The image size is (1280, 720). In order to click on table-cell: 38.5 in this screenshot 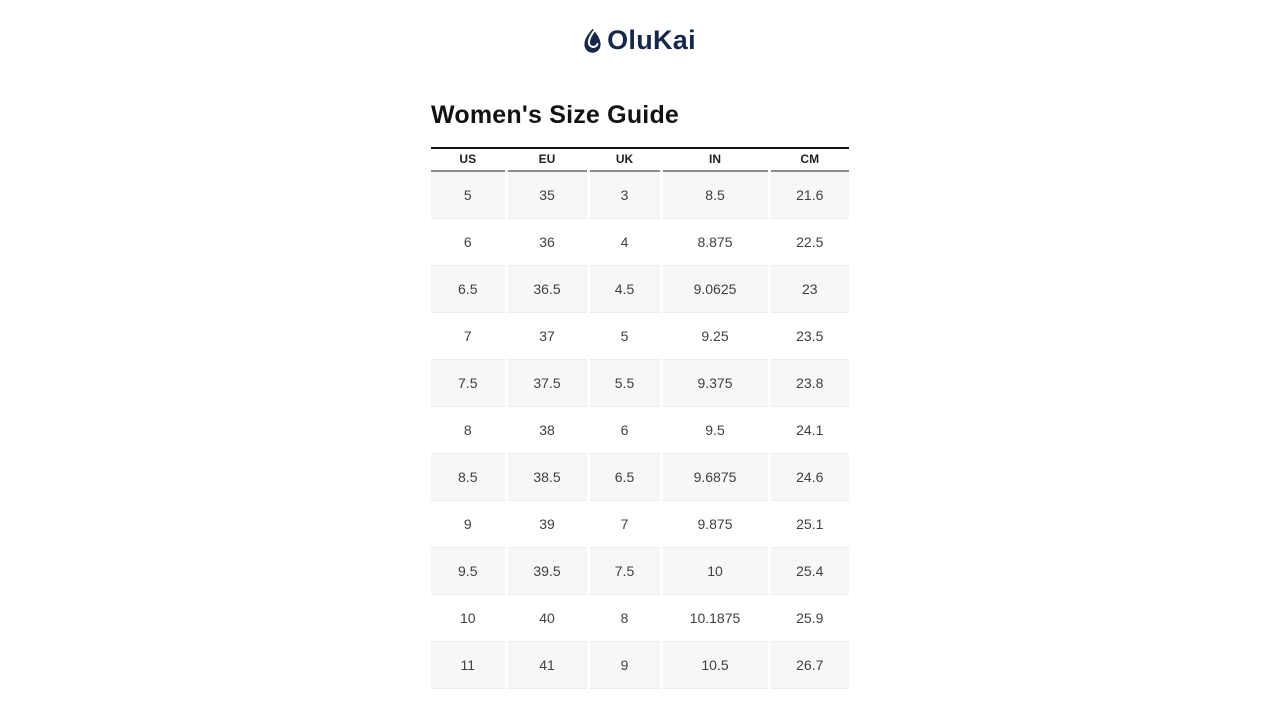, I will do `click(546, 477)`.